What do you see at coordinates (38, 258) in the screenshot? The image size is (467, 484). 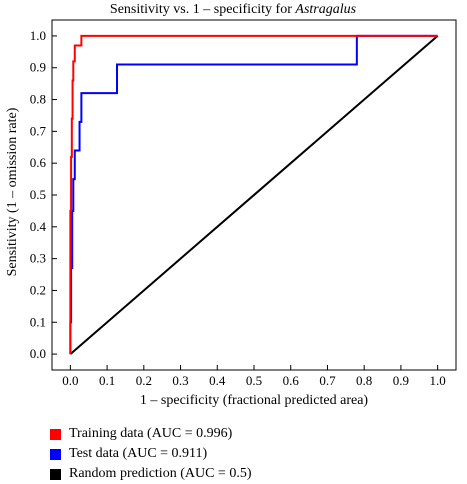 I see `y-tick-label: 0.3` at bounding box center [38, 258].